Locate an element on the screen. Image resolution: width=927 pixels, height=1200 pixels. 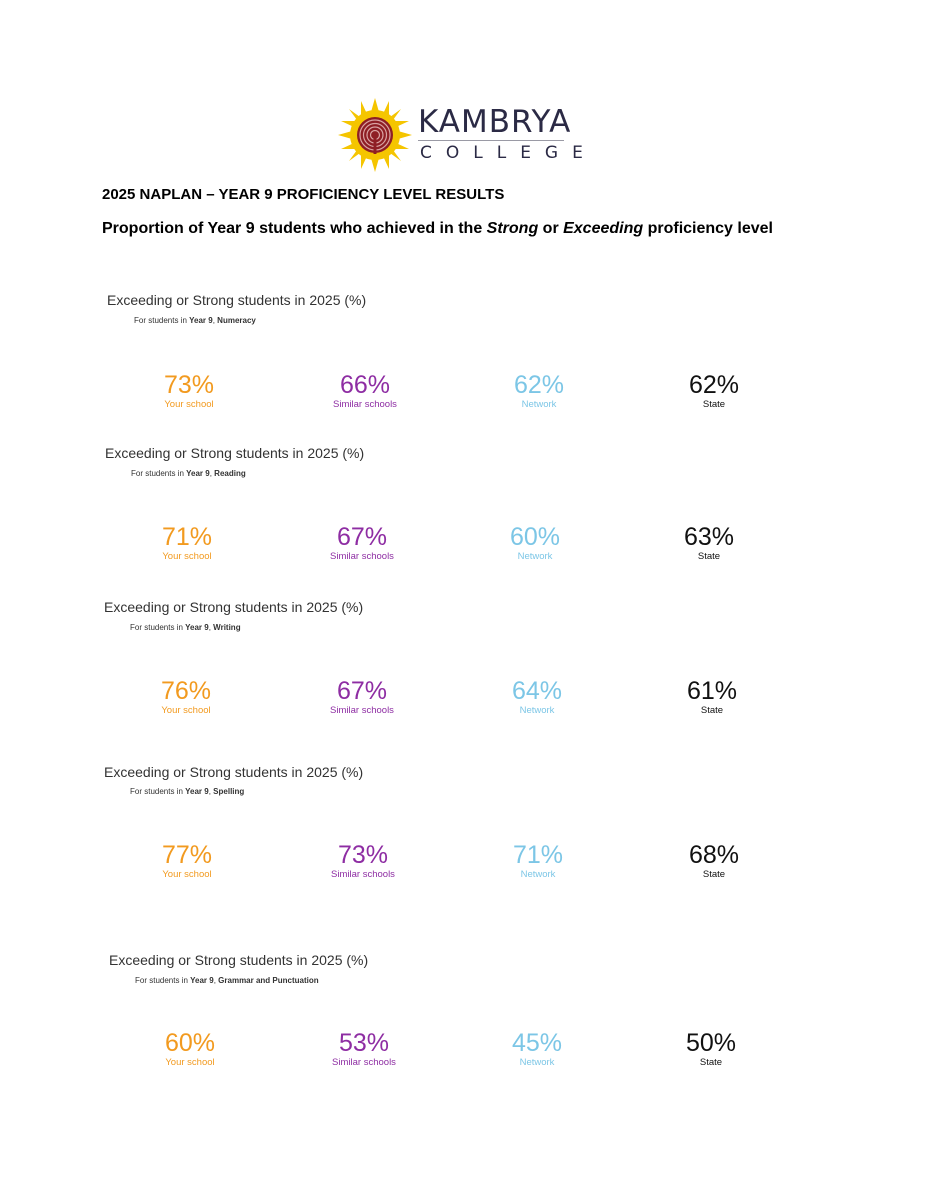
subtitle-strong: Strong is located at coordinates (512, 228).